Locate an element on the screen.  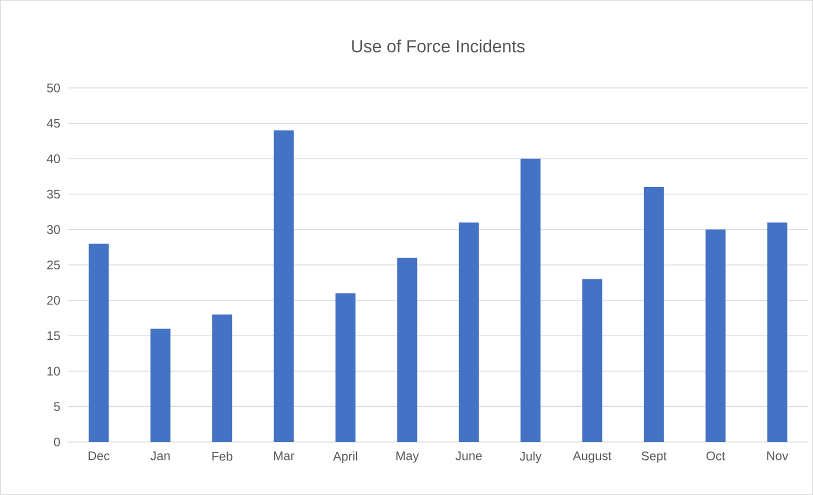
y-tick-label: 30 is located at coordinates (53, 229).